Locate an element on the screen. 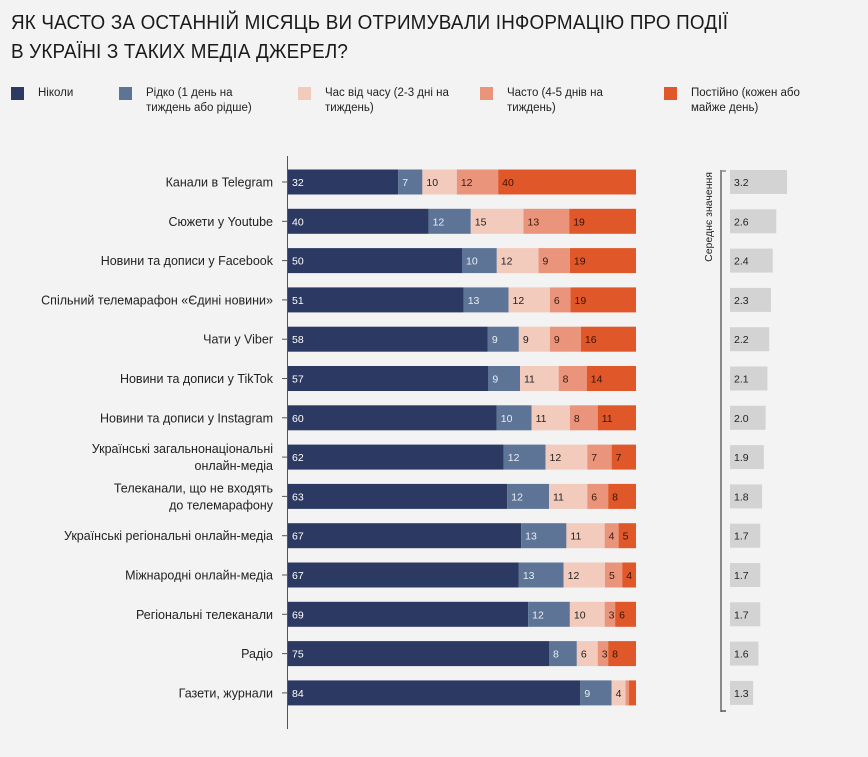 The height and width of the screenshot is (757, 868). bar-value-label: 16 is located at coordinates (591, 340).